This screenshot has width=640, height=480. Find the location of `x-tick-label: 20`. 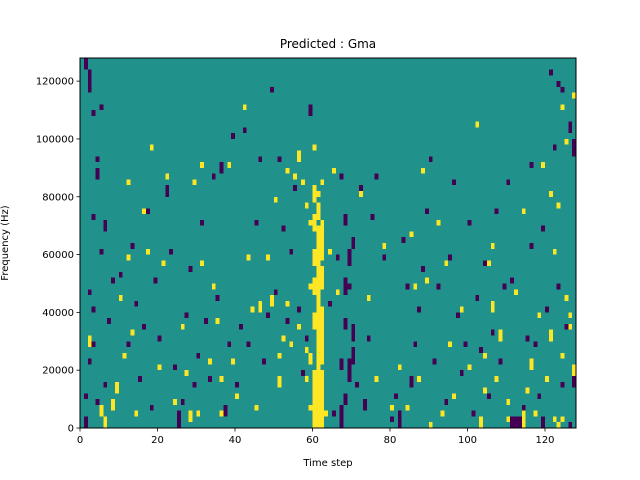

x-tick-label: 20 is located at coordinates (157, 440).